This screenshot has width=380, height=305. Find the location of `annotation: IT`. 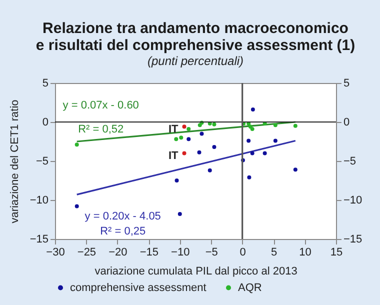

annotation: IT is located at coordinates (173, 156).